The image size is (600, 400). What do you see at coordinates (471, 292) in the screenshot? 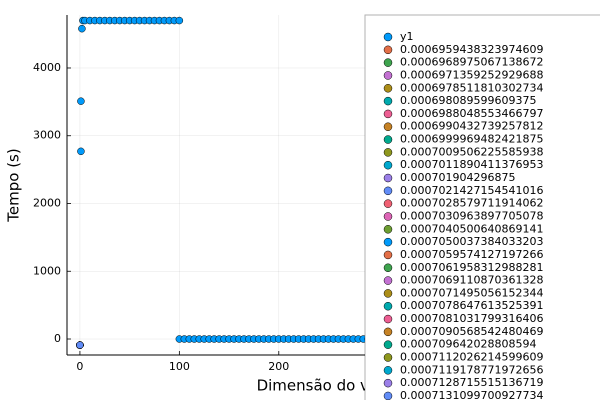
I see `legend-label: 0.0007071495056152344` at bounding box center [471, 292].